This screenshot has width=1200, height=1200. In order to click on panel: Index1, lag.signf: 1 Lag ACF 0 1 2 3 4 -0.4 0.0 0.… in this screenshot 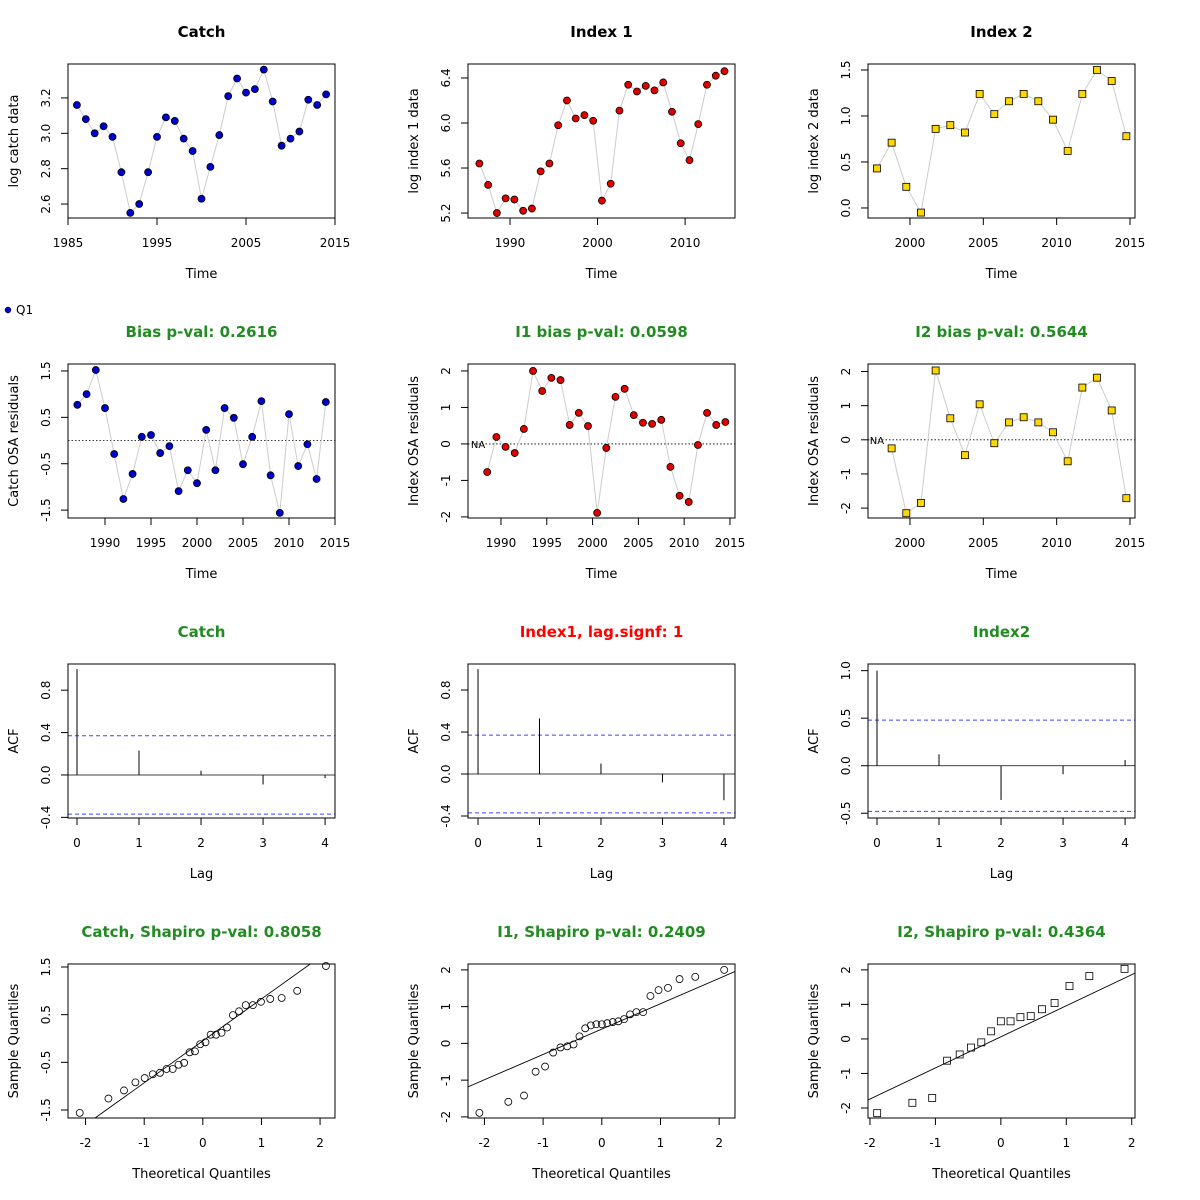, I will do `click(571, 752)`.